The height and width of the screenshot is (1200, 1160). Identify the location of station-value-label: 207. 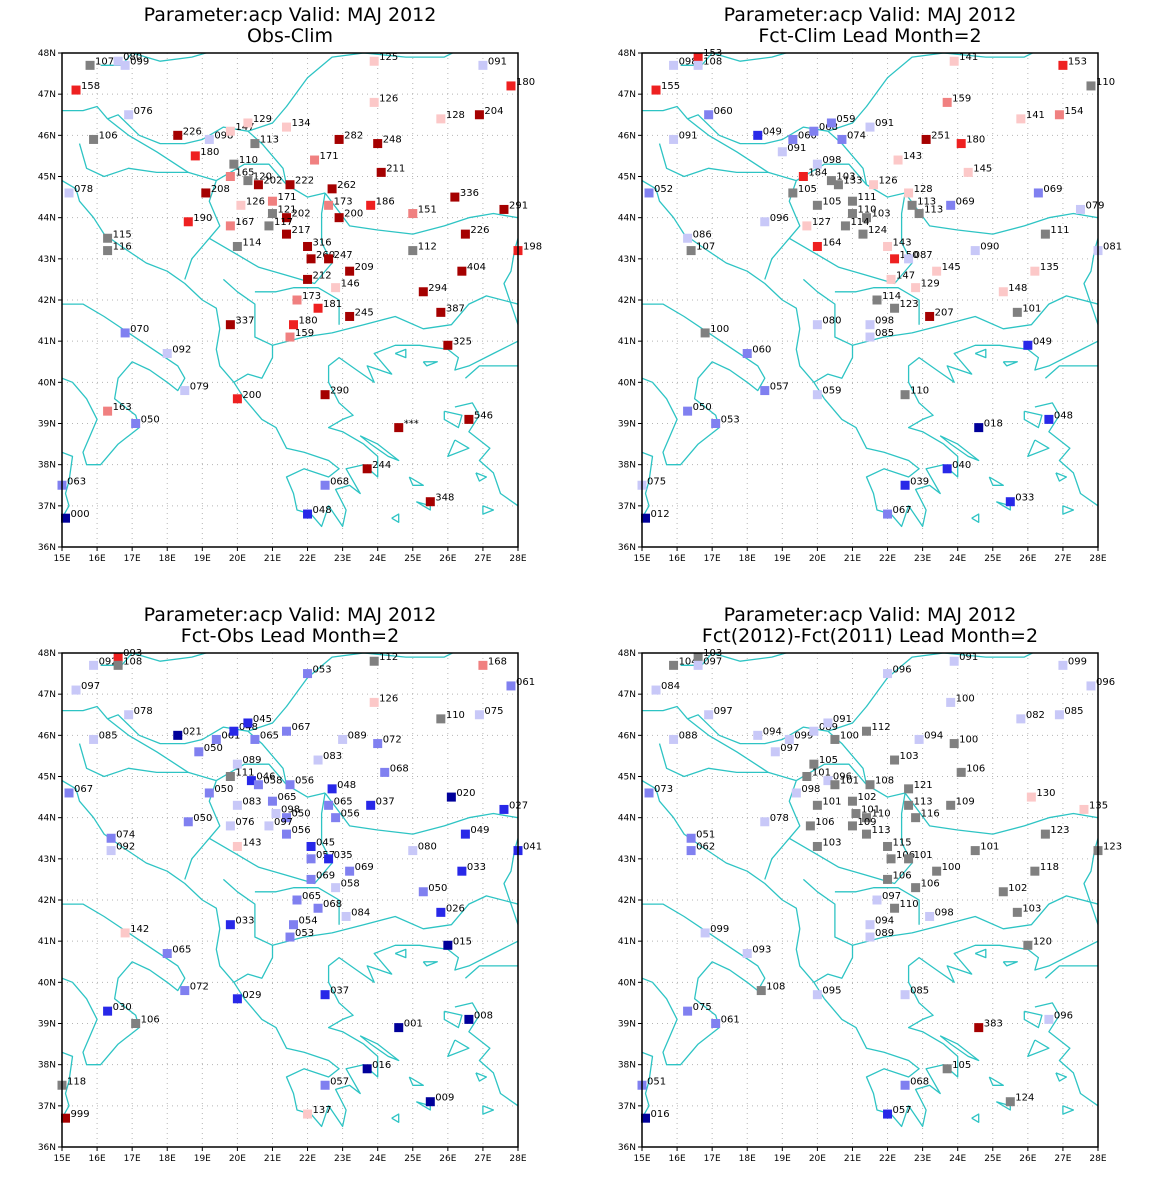
(944, 312).